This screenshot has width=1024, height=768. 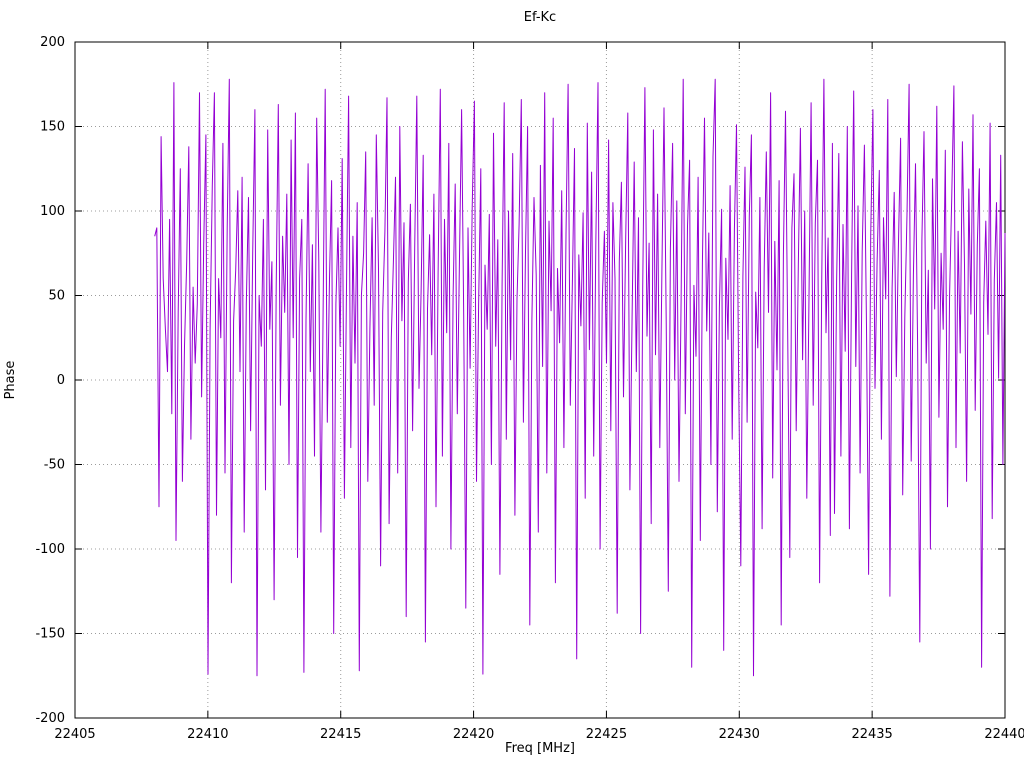 What do you see at coordinates (540, 17) in the screenshot?
I see `chart-title: Ef-Kc` at bounding box center [540, 17].